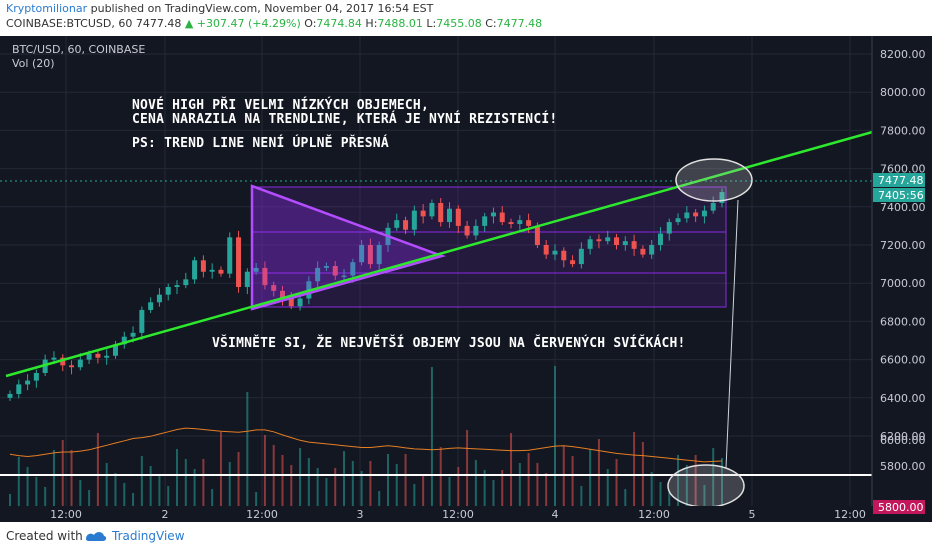 The height and width of the screenshot is (550, 932). Describe the element at coordinates (903, 92) in the screenshot. I see `price-tick-label: 8000.00` at that location.